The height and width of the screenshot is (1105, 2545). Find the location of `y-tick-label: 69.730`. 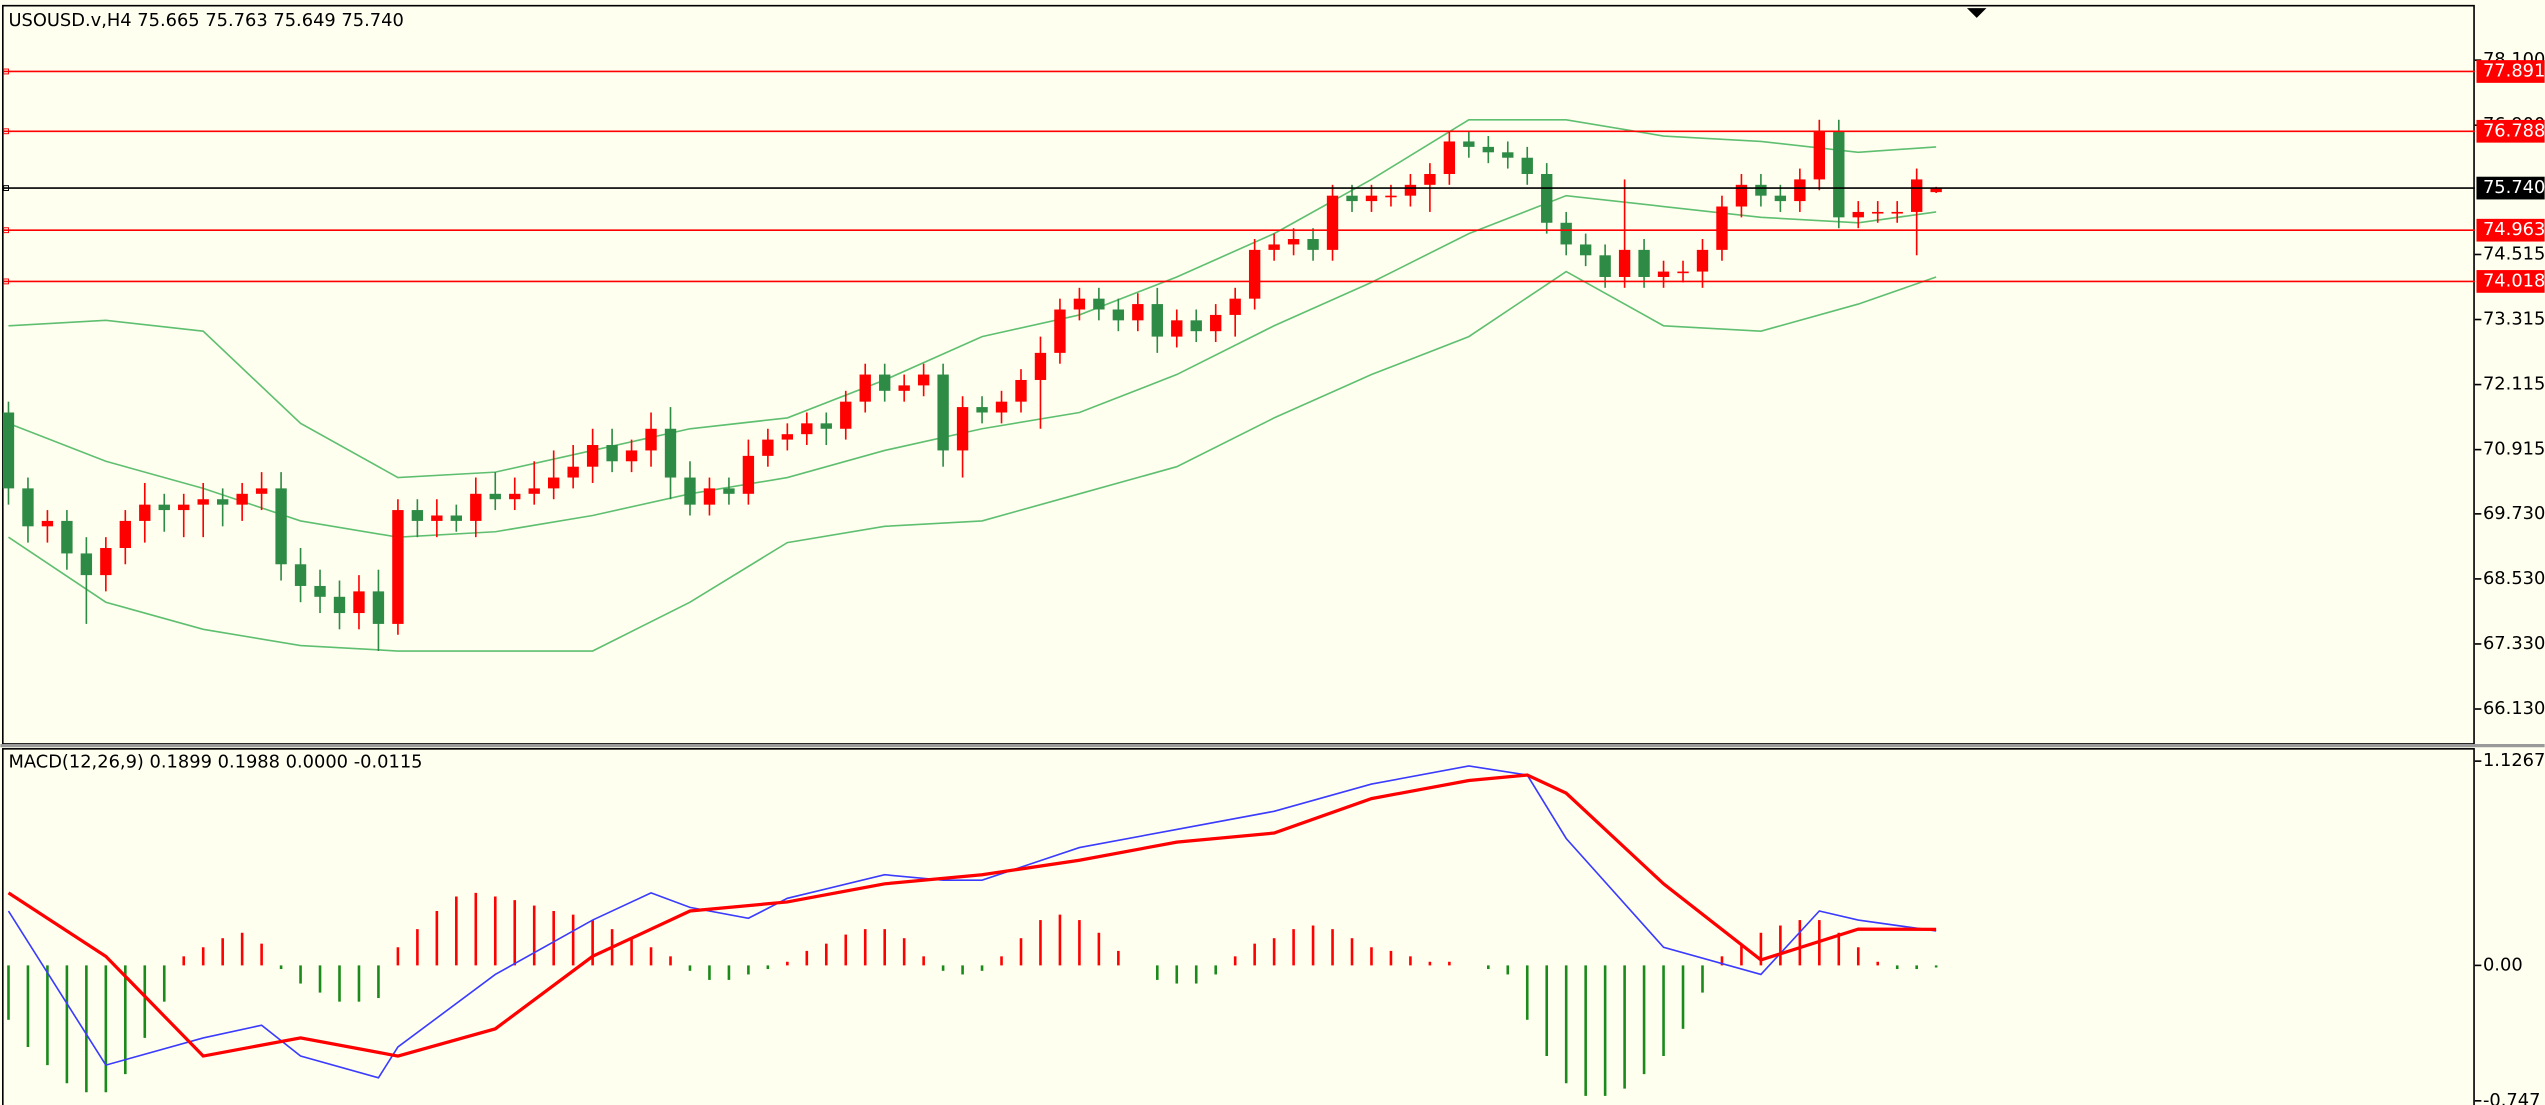

y-tick-label: 69.730 is located at coordinates (2514, 513).